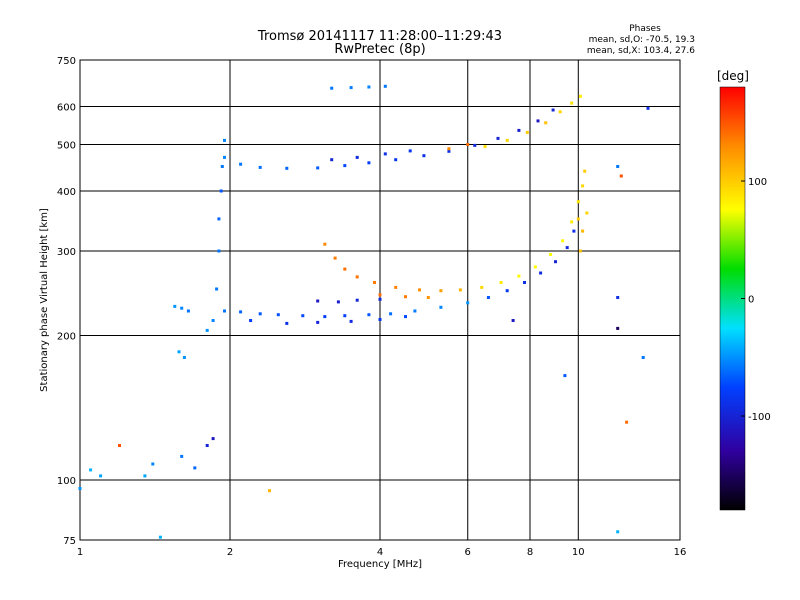 The image size is (800, 600). I want to click on colorbar-ticks: 100 0 -100, so click(756, 300).